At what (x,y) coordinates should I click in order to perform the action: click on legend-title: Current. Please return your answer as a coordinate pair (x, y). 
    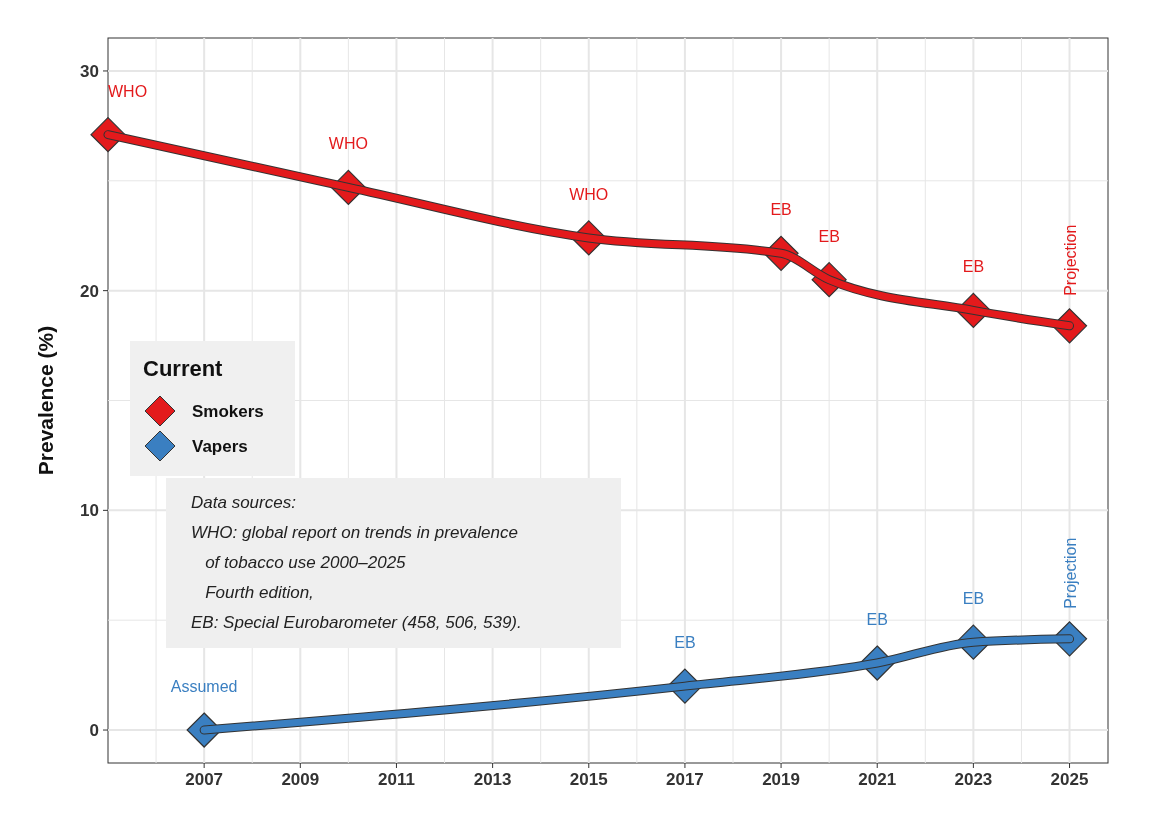
    Looking at the image, I should click on (183, 368).